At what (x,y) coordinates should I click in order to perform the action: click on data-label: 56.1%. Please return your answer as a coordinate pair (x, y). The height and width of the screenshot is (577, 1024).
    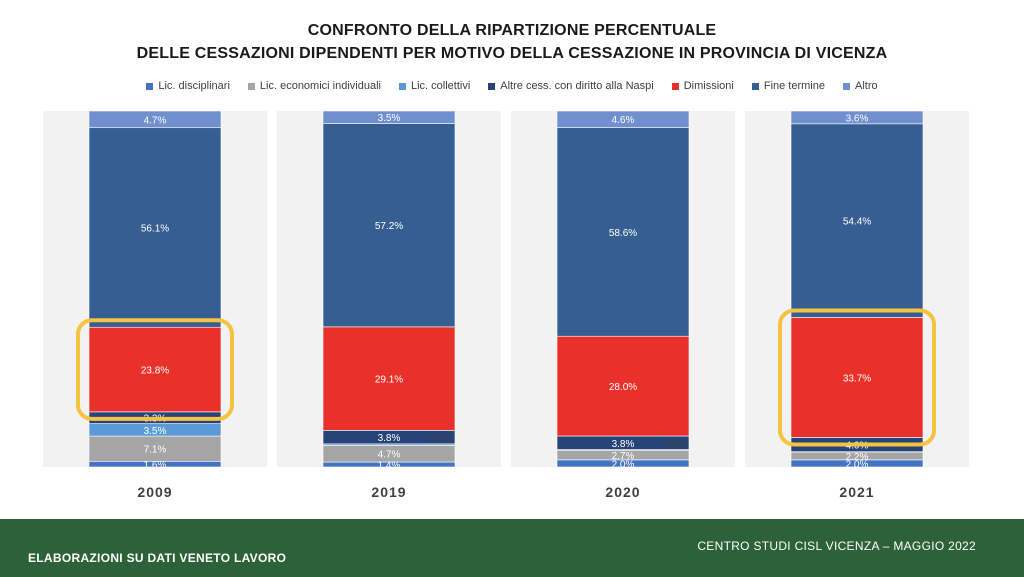
    Looking at the image, I should click on (155, 228).